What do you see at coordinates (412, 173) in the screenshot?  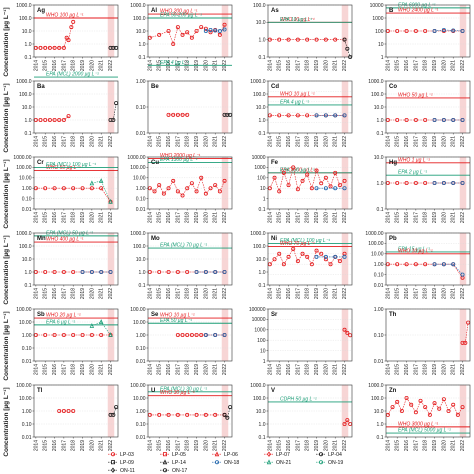 I see `guideline-label: EPA 2 µg L⁻¹` at bounding box center [412, 173].